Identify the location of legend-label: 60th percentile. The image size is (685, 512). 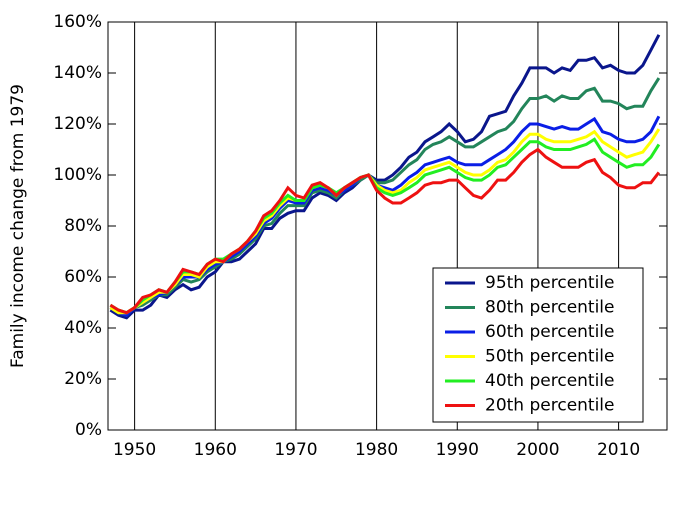
(550, 332).